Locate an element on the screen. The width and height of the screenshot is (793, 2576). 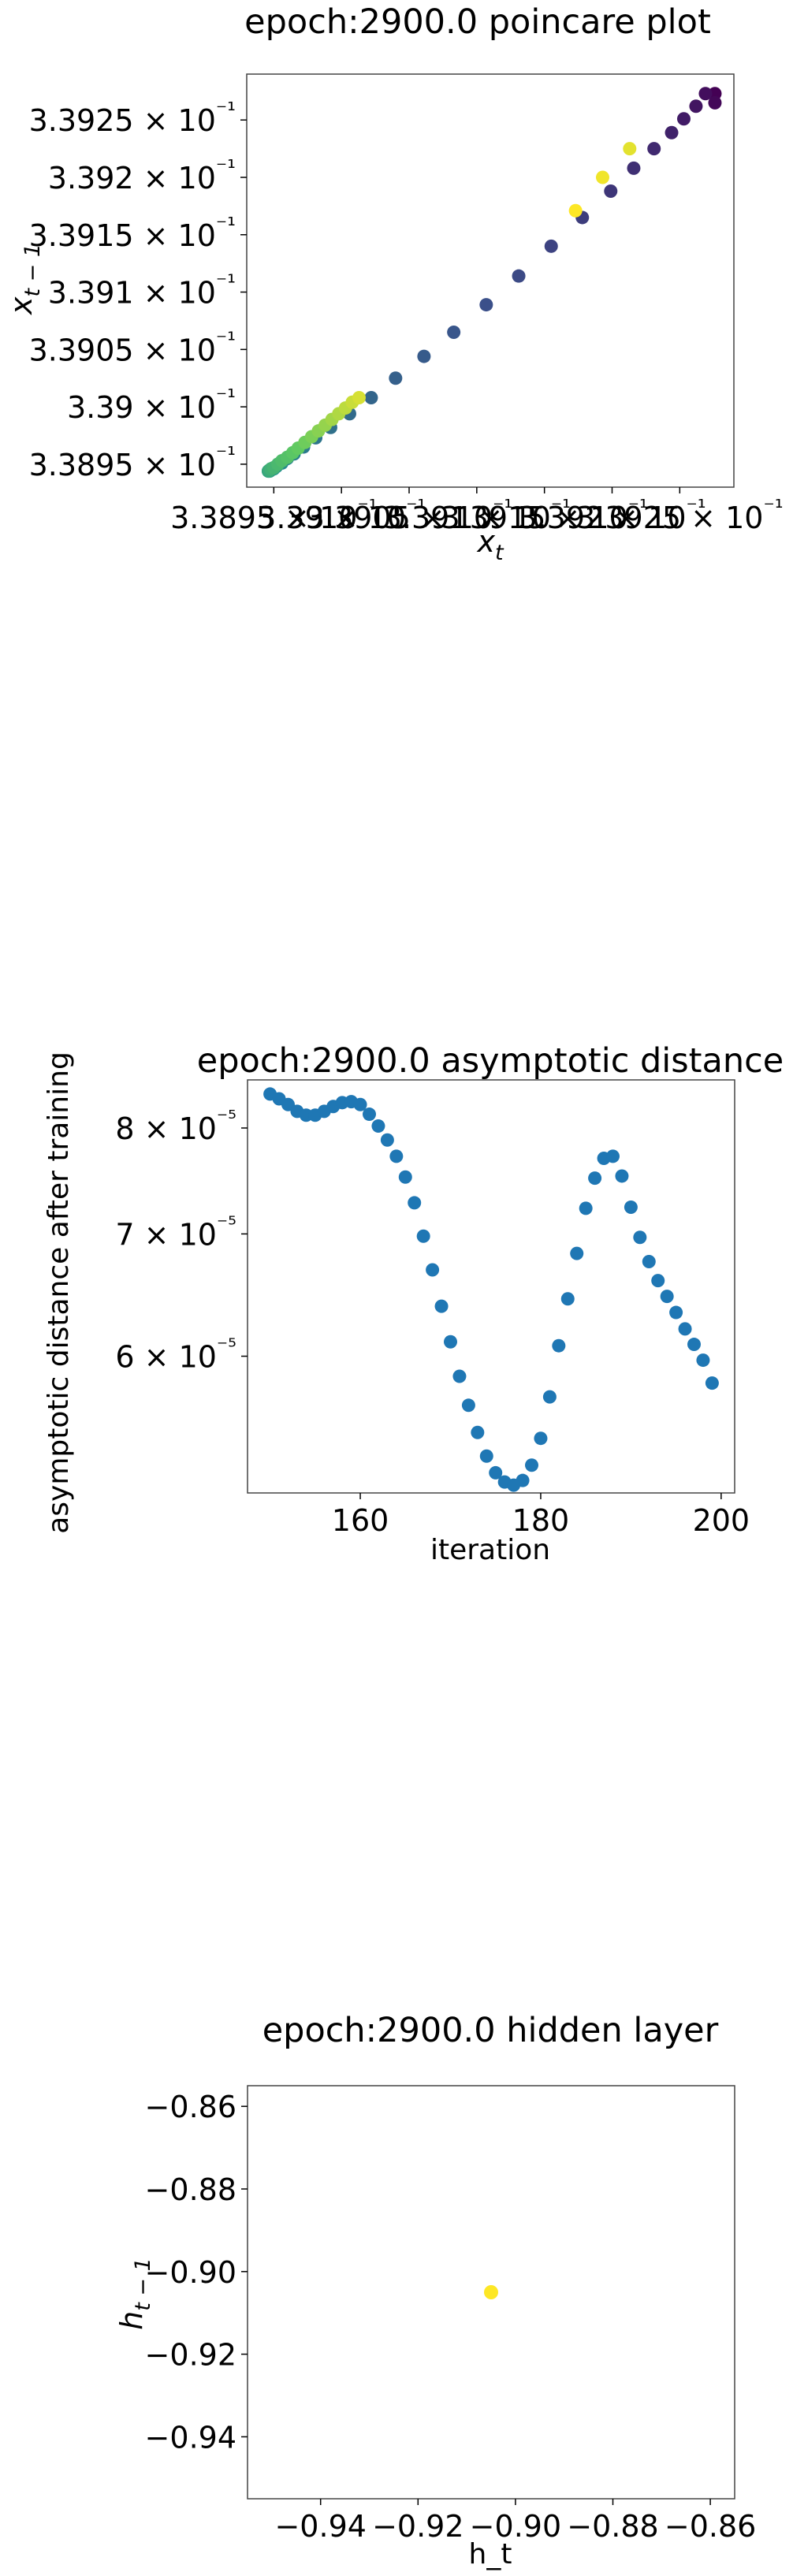
asymptotic-y-ticks: 6 × 10⁻⁵ 7 × 10⁻⁵ 8 × 10⁻⁵ is located at coordinates (181, 1241).